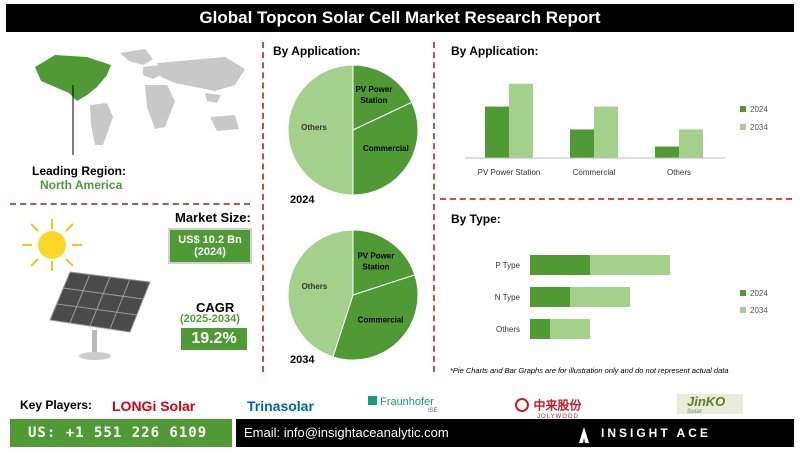  I want to click on legend-swatch-2034, so click(743, 127).